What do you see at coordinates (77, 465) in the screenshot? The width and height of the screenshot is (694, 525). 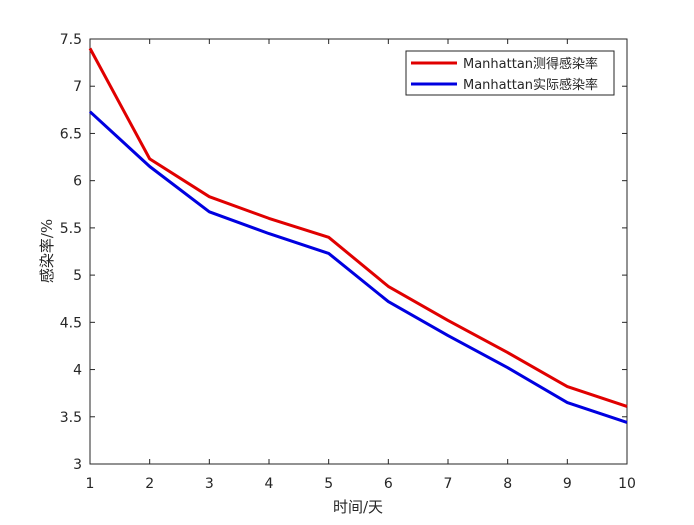 I see `y-tick-label: 3` at bounding box center [77, 465].